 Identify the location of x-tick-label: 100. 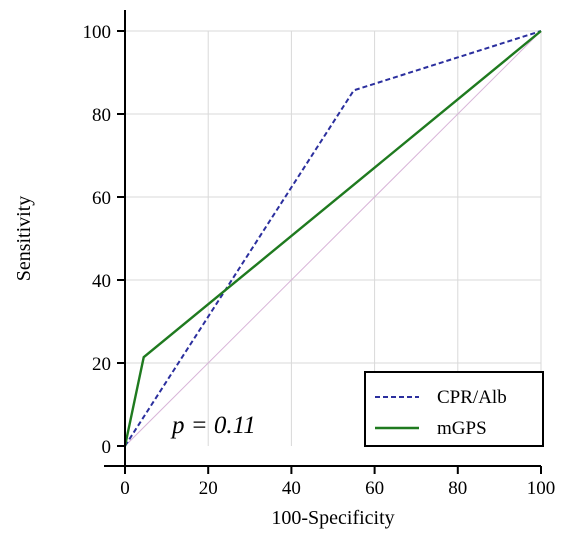
(541, 488).